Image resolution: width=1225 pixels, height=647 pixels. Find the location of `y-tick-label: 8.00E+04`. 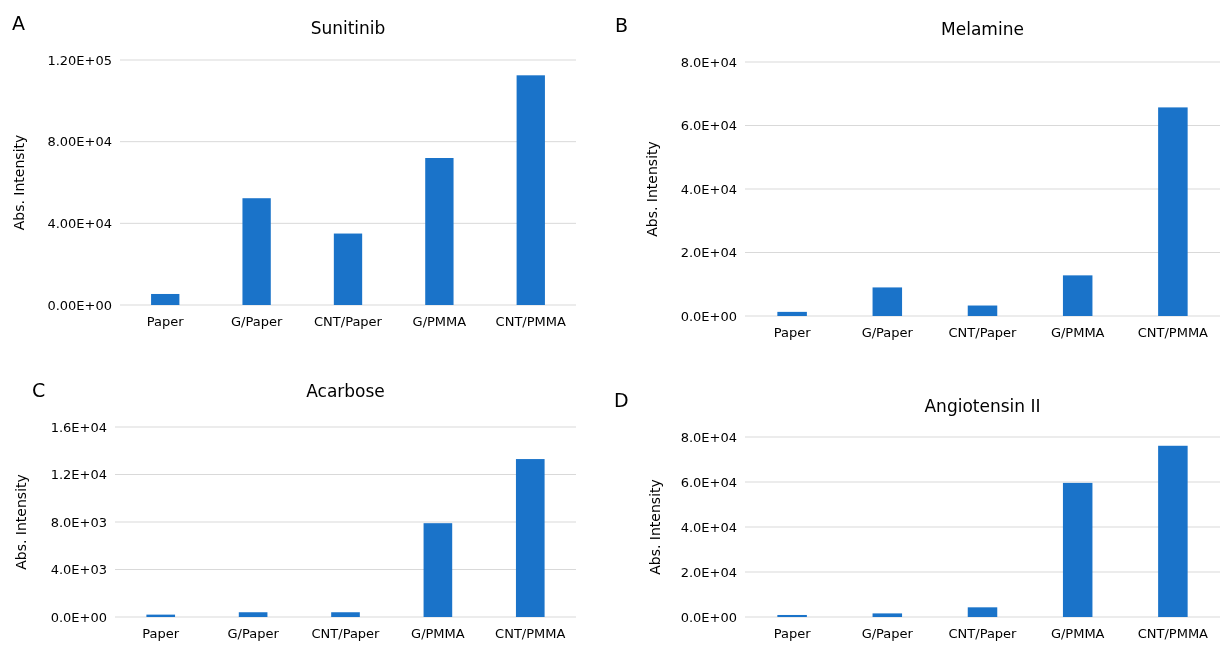

y-tick-label: 8.00E+04 is located at coordinates (79, 142).